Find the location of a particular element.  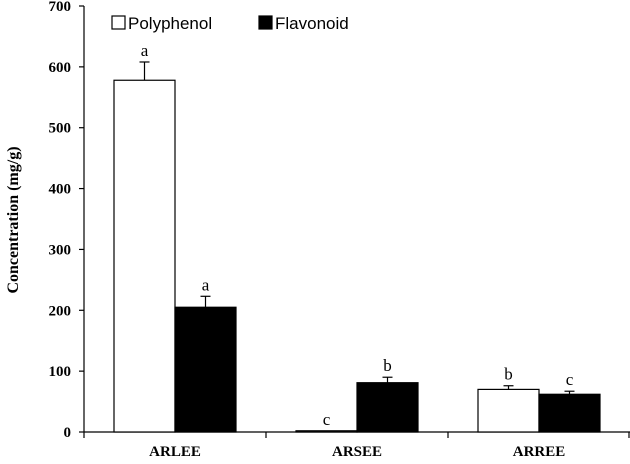

legend-swatch-polyphenol is located at coordinates (118, 22).